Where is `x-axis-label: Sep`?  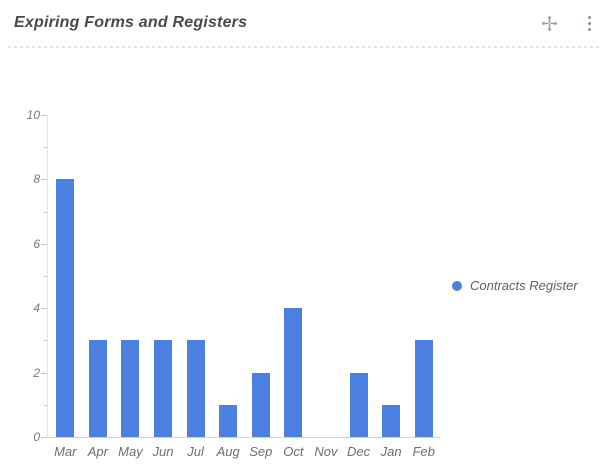
x-axis-label: Sep is located at coordinates (261, 451).